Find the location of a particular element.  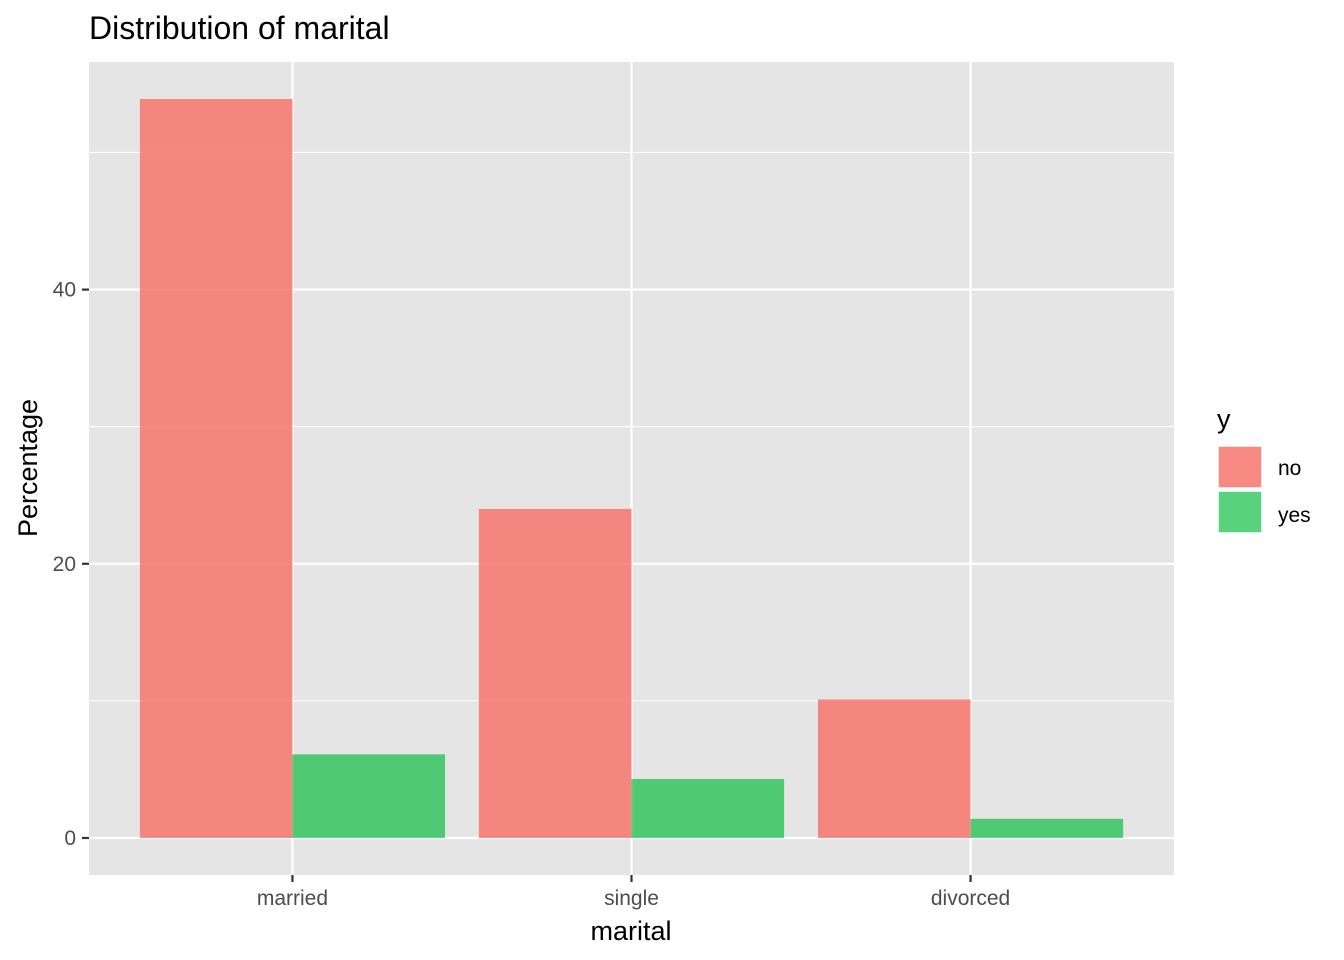

legend-title: y is located at coordinates (1224, 419).